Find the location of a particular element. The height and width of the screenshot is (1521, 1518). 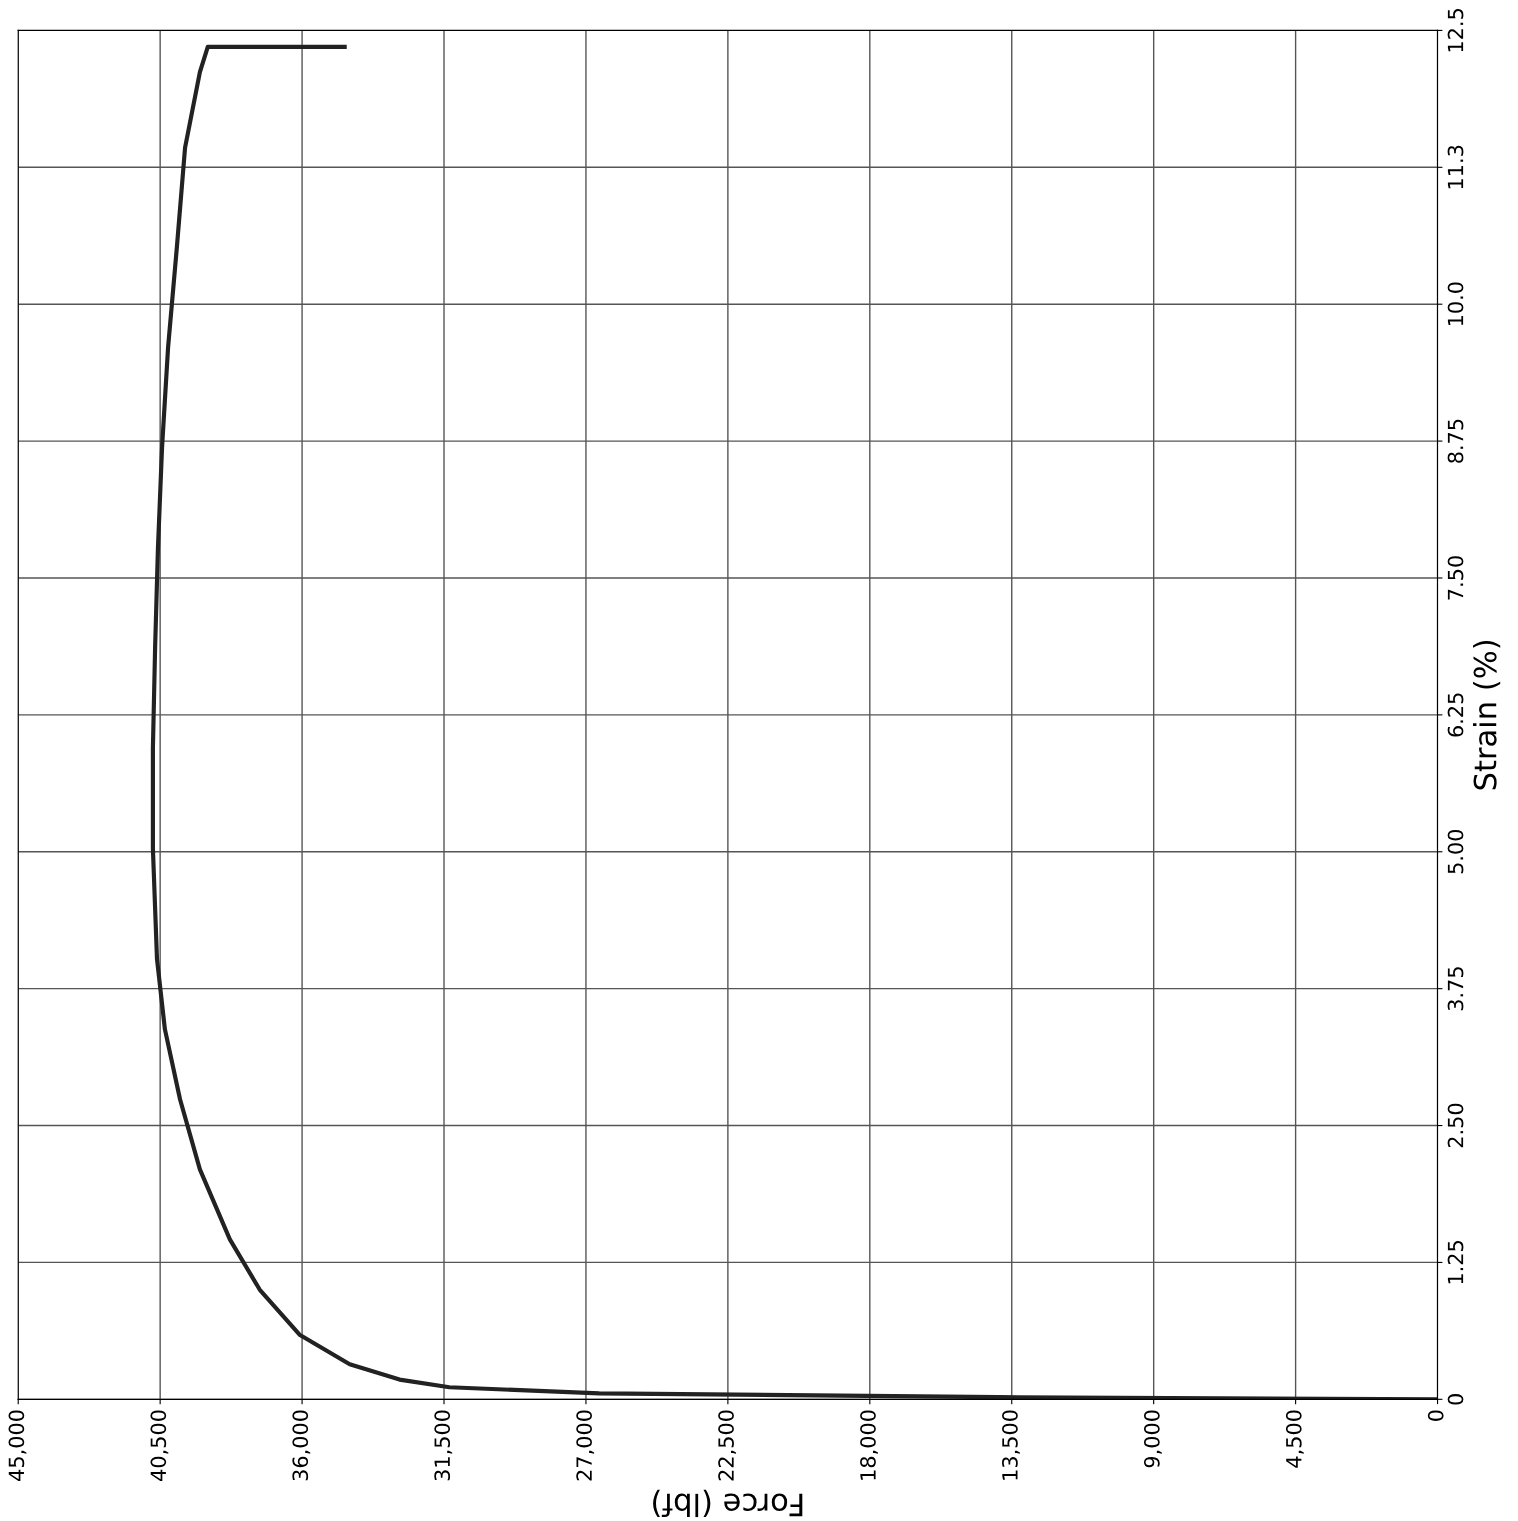

y-tick-label: 7.50 is located at coordinates (1455, 578).